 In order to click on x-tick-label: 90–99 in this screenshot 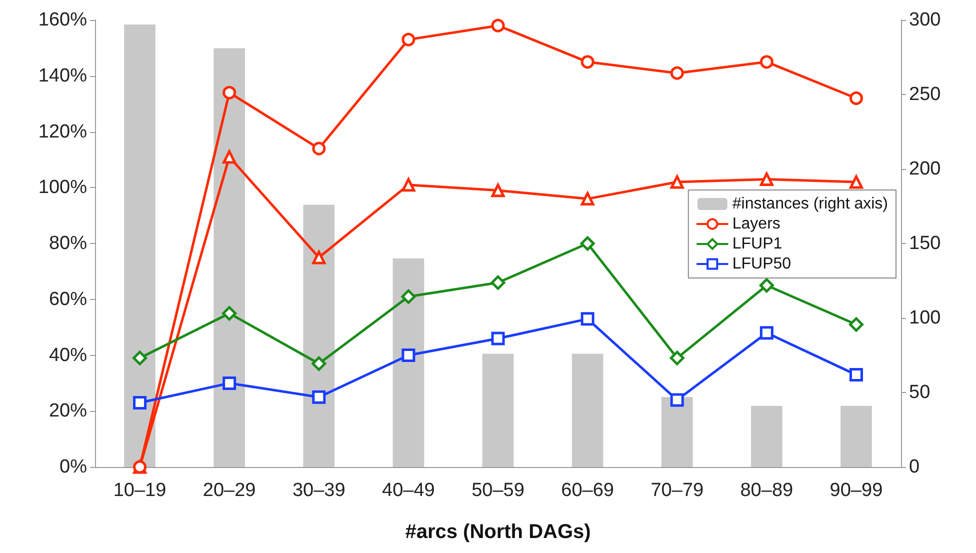, I will do `click(856, 490)`.